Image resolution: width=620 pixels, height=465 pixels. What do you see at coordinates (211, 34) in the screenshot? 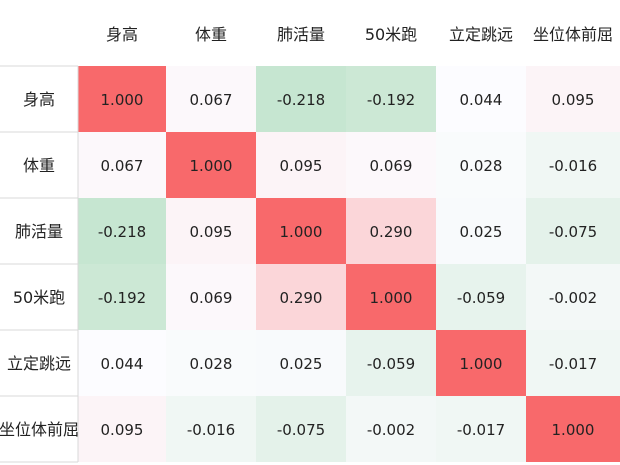
I see `column-header: 体重` at bounding box center [211, 34].